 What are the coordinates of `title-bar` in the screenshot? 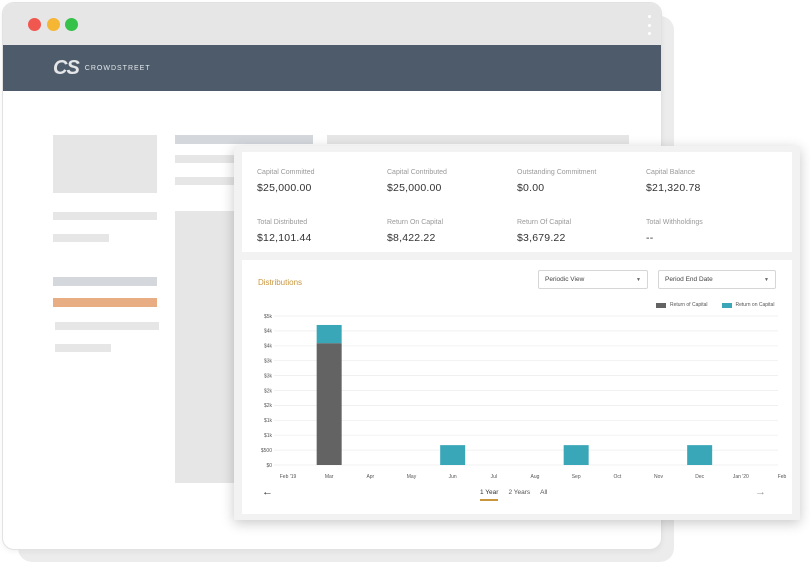 It's located at (332, 24).